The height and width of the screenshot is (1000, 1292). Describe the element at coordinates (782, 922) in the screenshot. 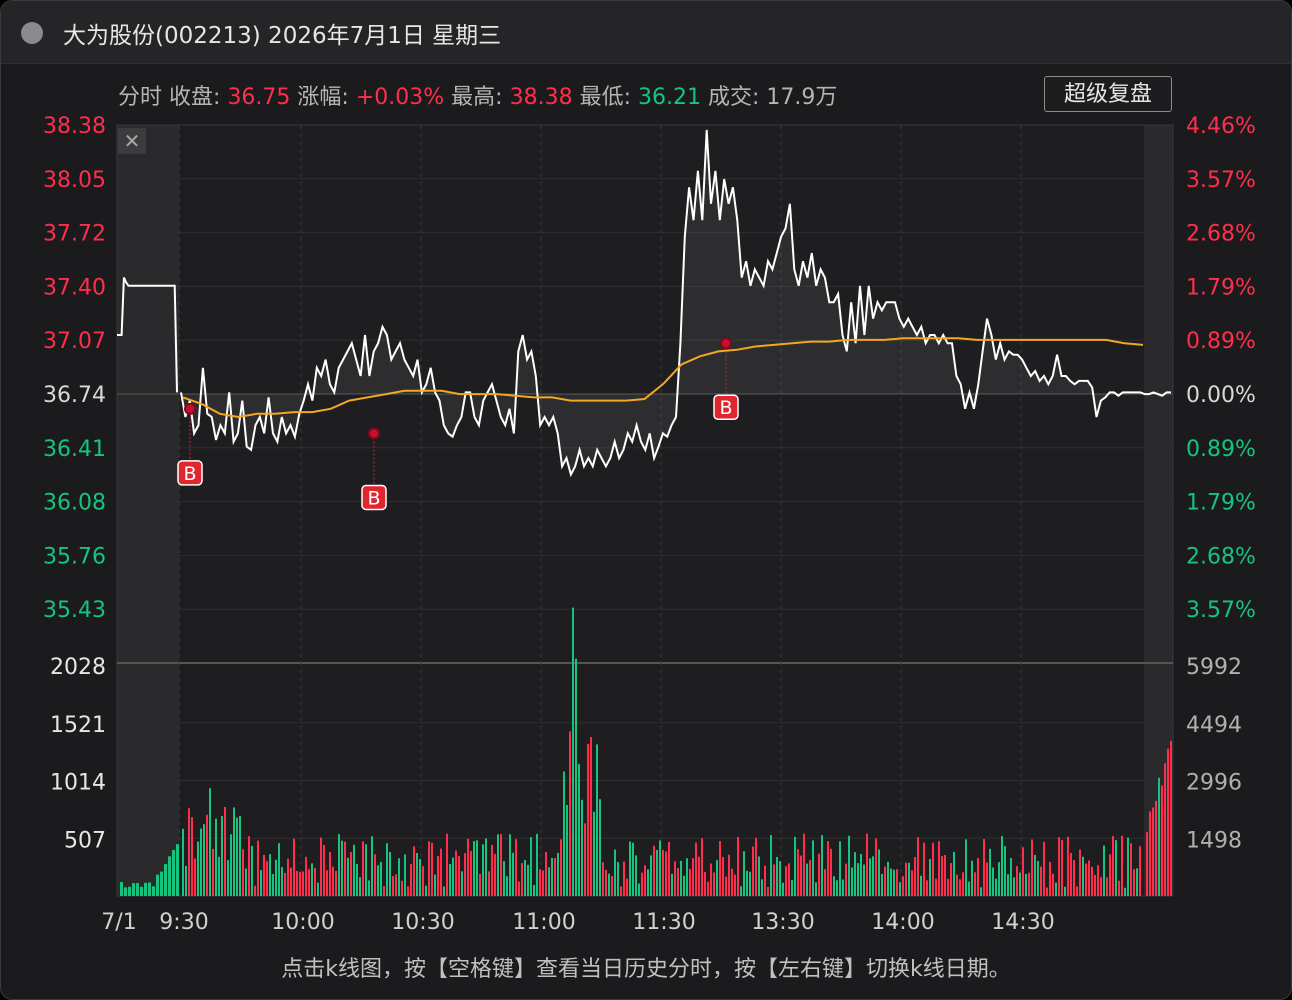

I see `time-label: 13:30` at that location.